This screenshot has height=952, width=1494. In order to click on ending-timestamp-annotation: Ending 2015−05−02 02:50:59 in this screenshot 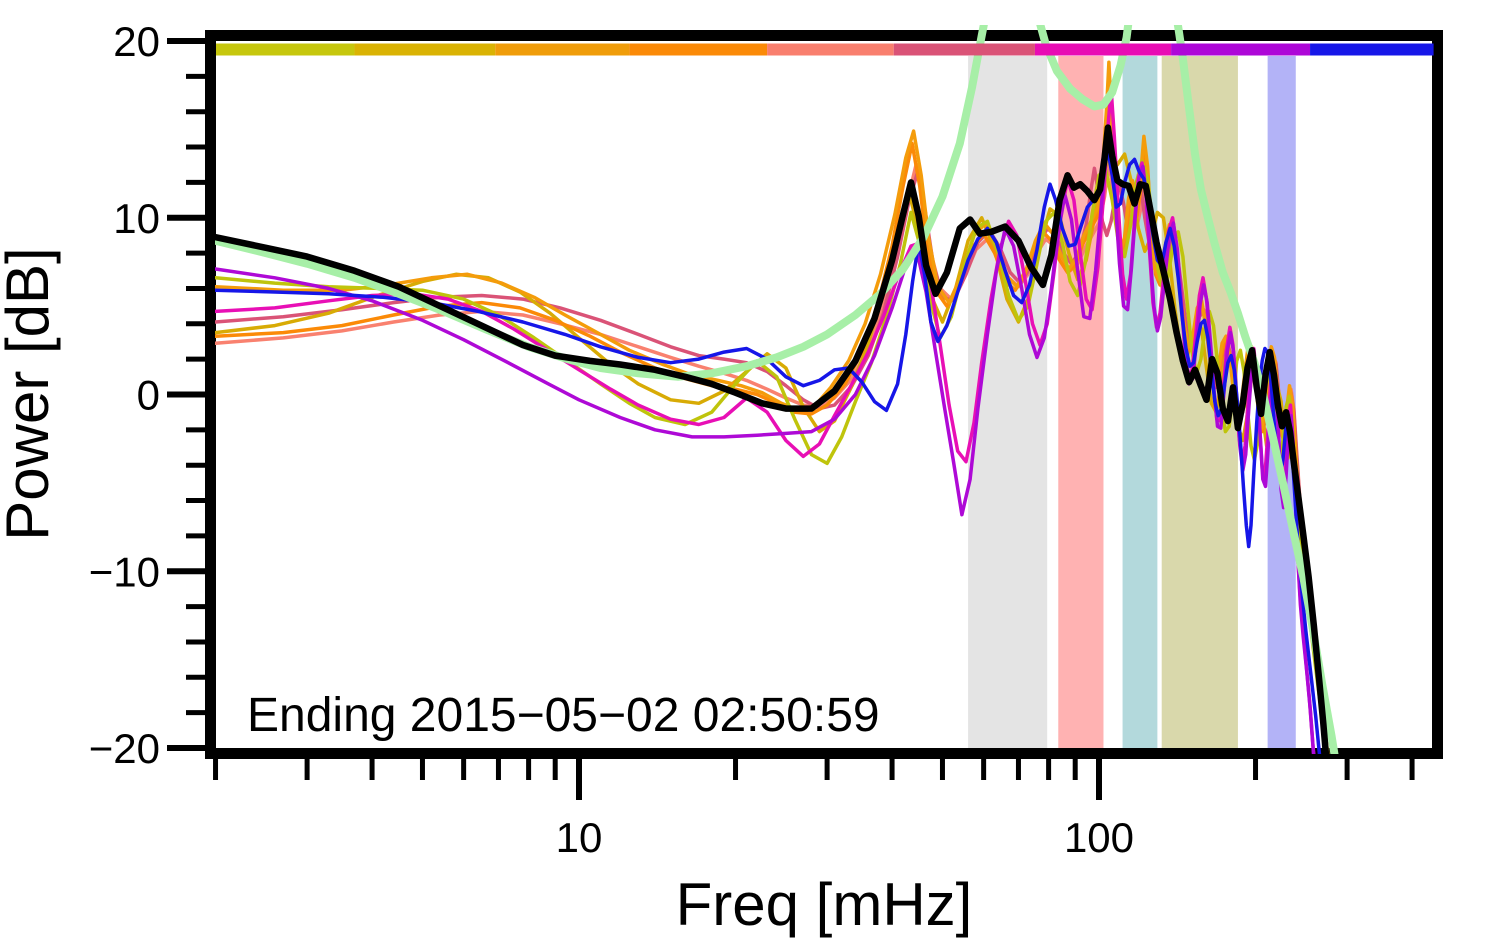, I will do `click(563, 715)`.